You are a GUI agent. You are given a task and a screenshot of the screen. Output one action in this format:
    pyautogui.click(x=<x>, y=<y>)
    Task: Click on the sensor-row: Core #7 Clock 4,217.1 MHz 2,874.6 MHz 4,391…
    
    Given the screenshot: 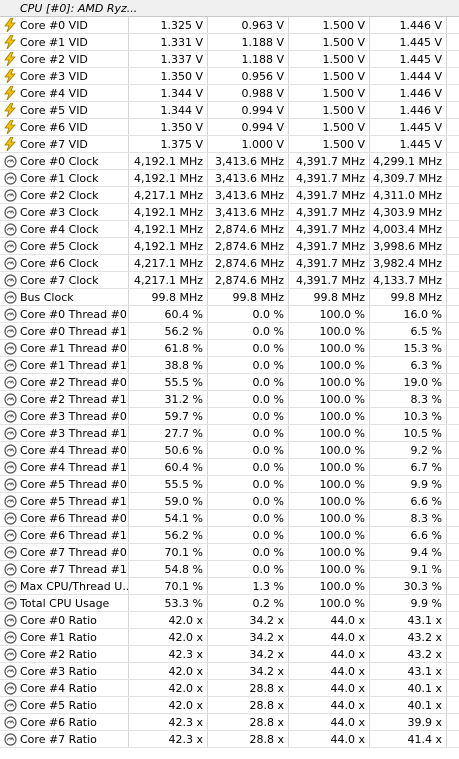 What is the action you would take?
    pyautogui.click(x=229, y=280)
    